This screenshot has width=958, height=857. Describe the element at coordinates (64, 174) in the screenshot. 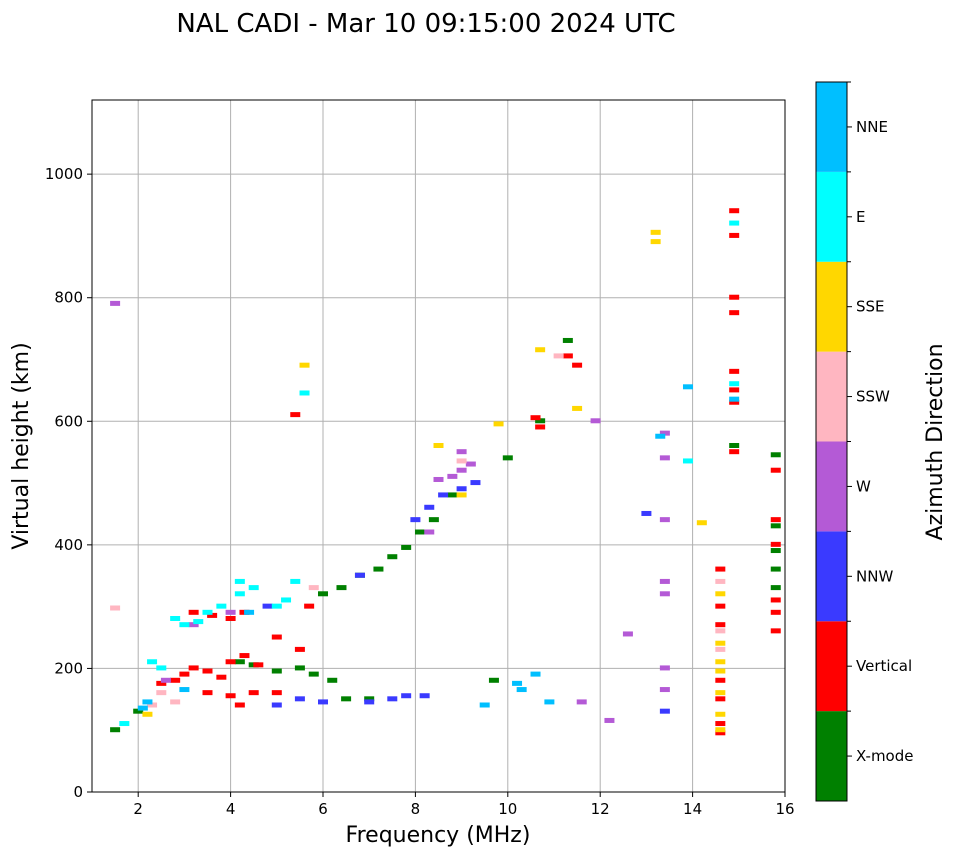

I see `y-tick-label: 1000` at that location.